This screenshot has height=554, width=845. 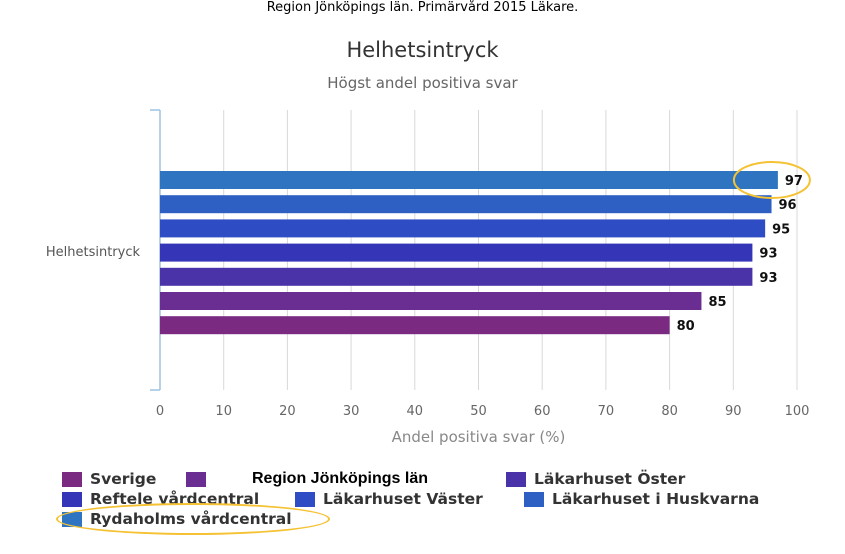 I want to click on legend-item: Läkarhuset i Huskvarna, so click(x=641, y=499).